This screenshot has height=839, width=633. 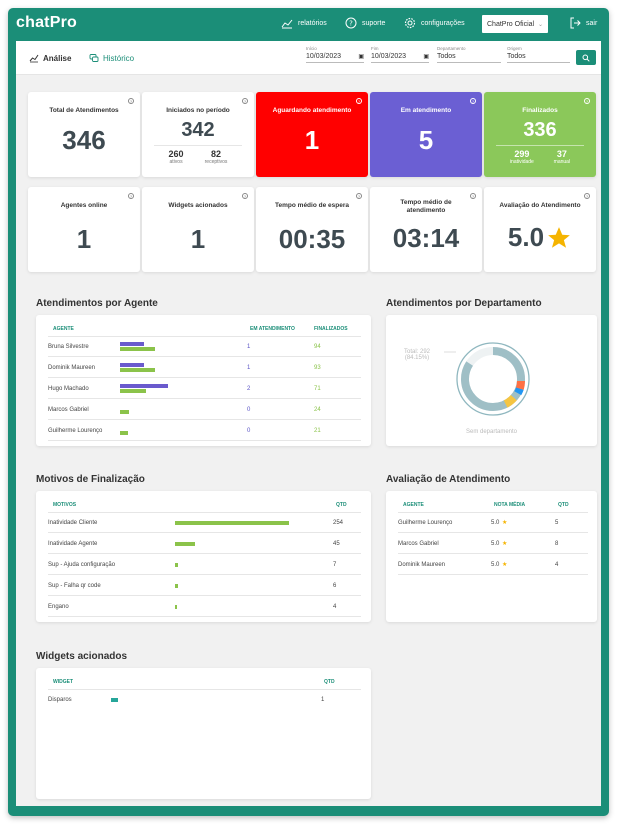 What do you see at coordinates (586, 57) in the screenshot?
I see `search-button` at bounding box center [586, 57].